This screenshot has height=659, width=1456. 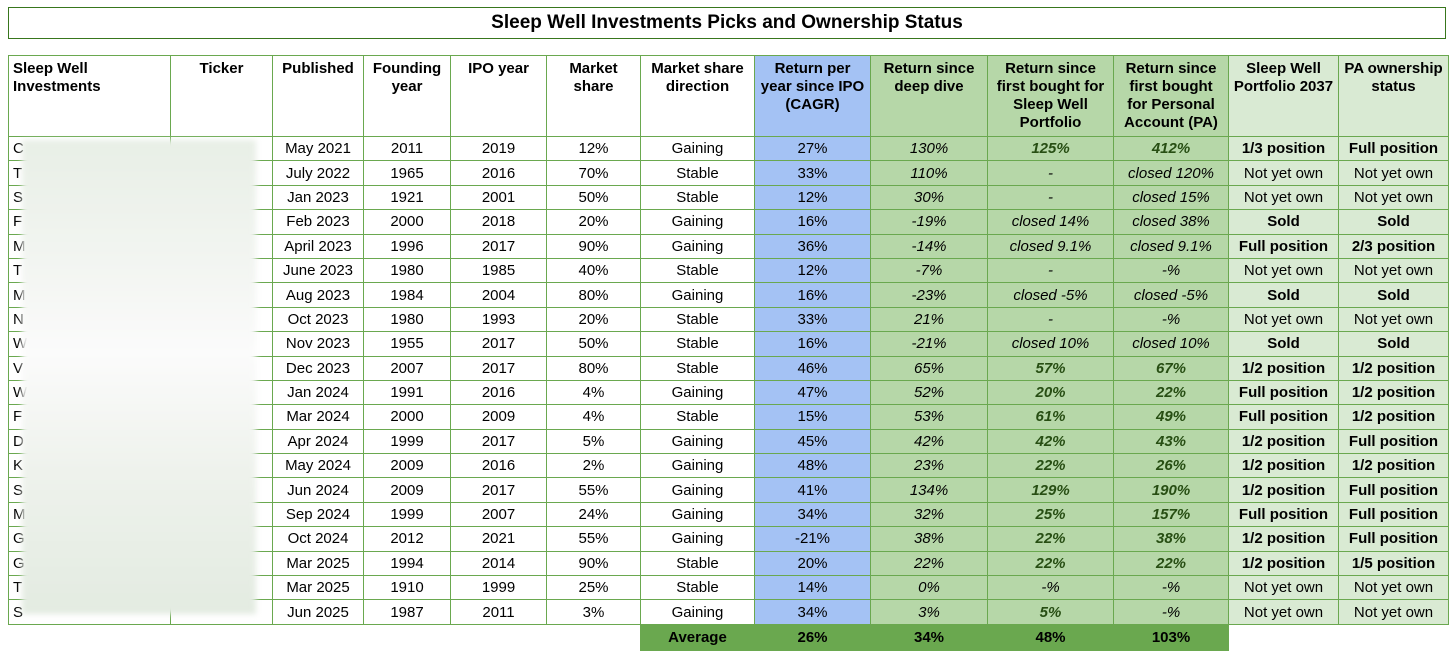 What do you see at coordinates (1171, 222) in the screenshot?
I see `table-cell: closed 38%` at bounding box center [1171, 222].